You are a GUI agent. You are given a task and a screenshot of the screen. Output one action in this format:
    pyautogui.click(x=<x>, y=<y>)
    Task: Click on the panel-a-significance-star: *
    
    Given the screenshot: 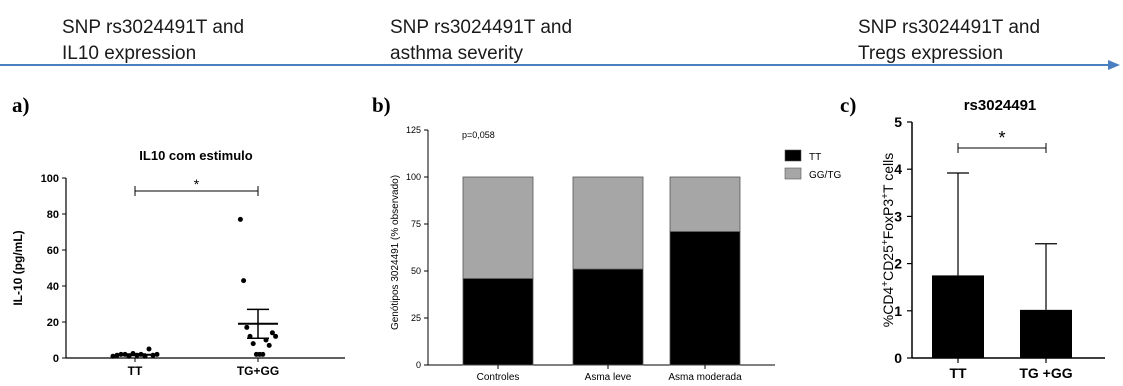 What is the action you would take?
    pyautogui.click(x=197, y=184)
    